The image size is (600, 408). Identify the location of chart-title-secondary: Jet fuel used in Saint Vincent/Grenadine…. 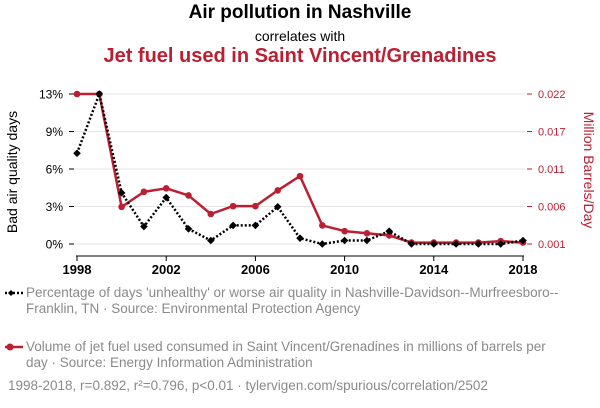
(300, 56).